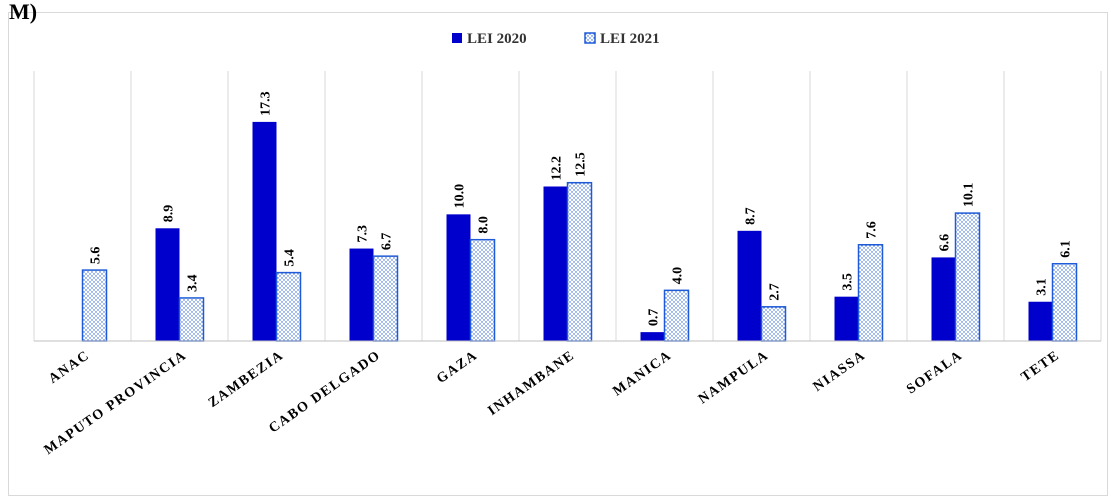 This screenshot has height=499, width=1111. What do you see at coordinates (556, 39) in the screenshot?
I see `legend: LEI 2020 LEI 2021` at bounding box center [556, 39].